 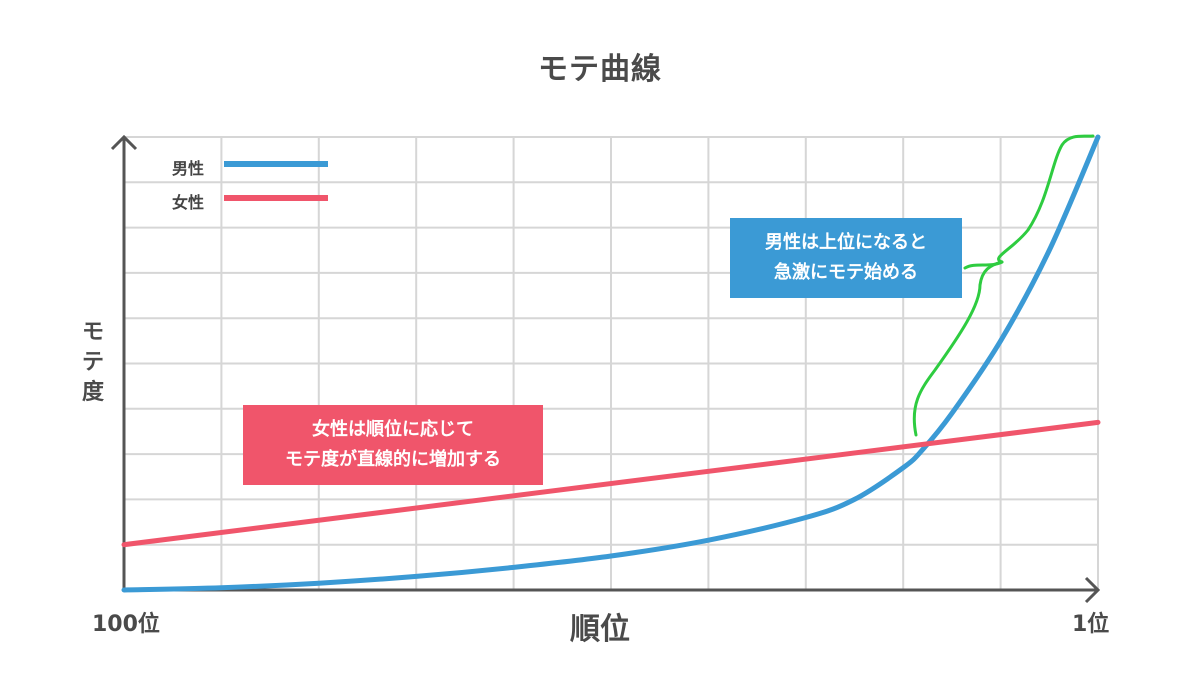 I want to click on annotation-male-line-2: 急激にモテ始める, so click(x=846, y=272).